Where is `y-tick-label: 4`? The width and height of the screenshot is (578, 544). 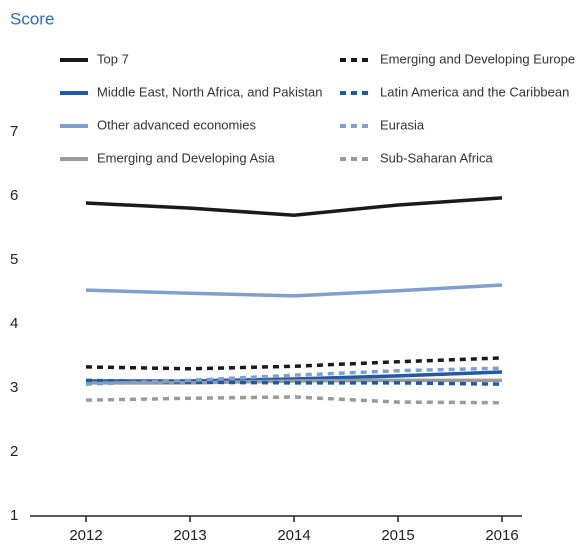 y-tick-label: 4 is located at coordinates (14, 323).